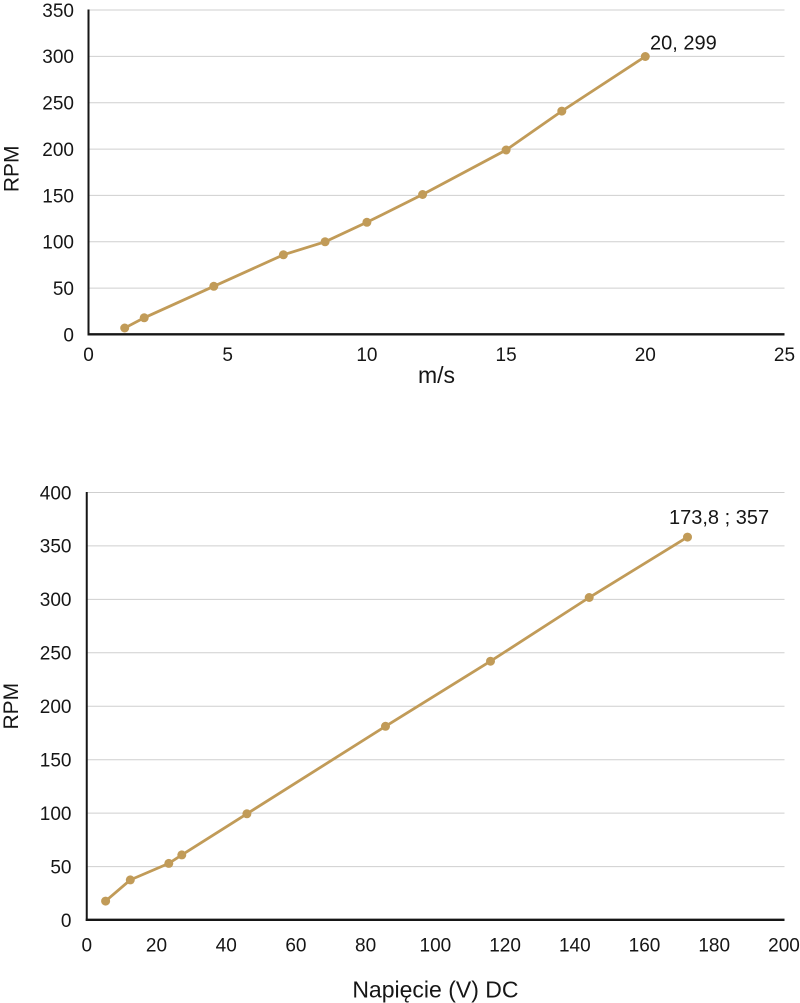  I want to click on svg-text: 25, so click(784, 355).